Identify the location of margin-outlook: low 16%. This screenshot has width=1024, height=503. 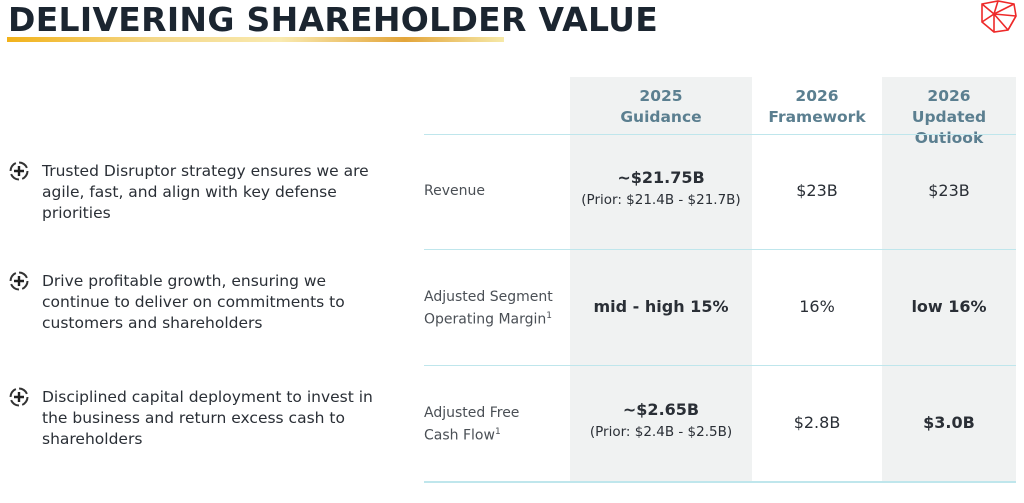
(949, 306).